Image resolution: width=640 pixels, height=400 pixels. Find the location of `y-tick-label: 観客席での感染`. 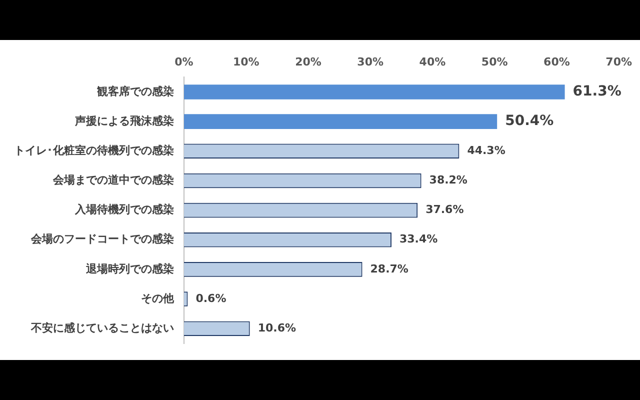

y-tick-label: 観客席での感染 is located at coordinates (135, 91).